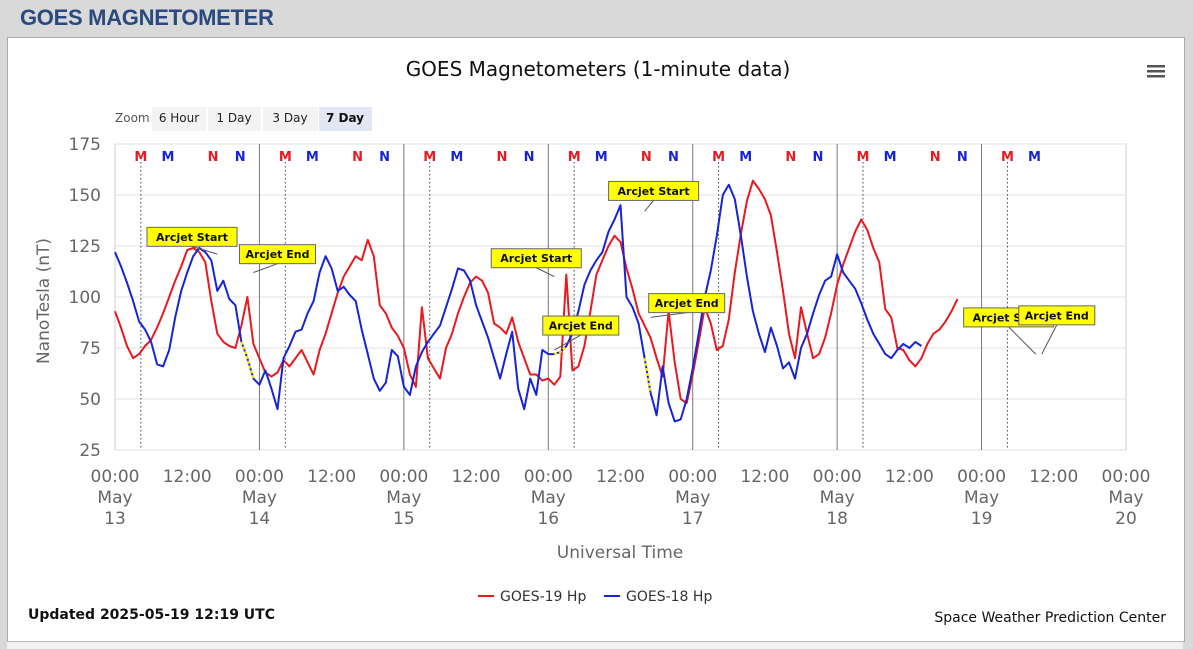 The image size is (1193, 649). I want to click on zoom-button-3-day-label: 3 Day, so click(289, 118).